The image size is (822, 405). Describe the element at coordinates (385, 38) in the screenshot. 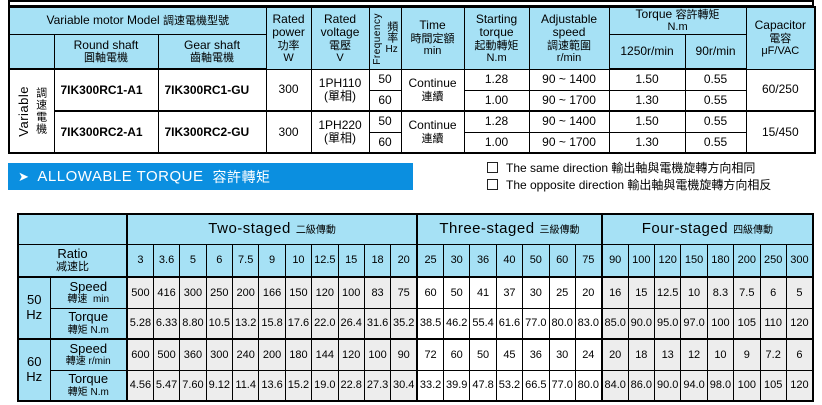

I see `col-frequency: Frequency 頻率 Hz` at that location.